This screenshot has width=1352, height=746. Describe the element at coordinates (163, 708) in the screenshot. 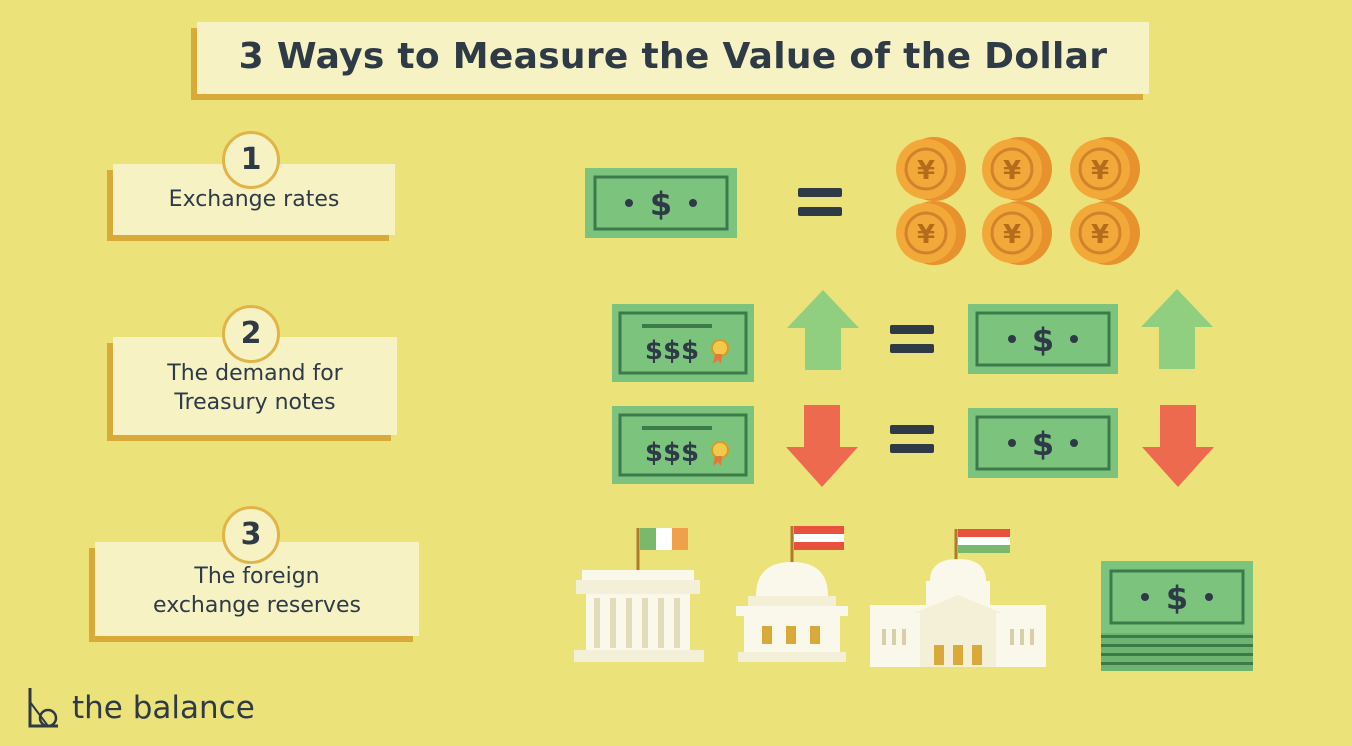

I see `logo-text: the balance` at that location.